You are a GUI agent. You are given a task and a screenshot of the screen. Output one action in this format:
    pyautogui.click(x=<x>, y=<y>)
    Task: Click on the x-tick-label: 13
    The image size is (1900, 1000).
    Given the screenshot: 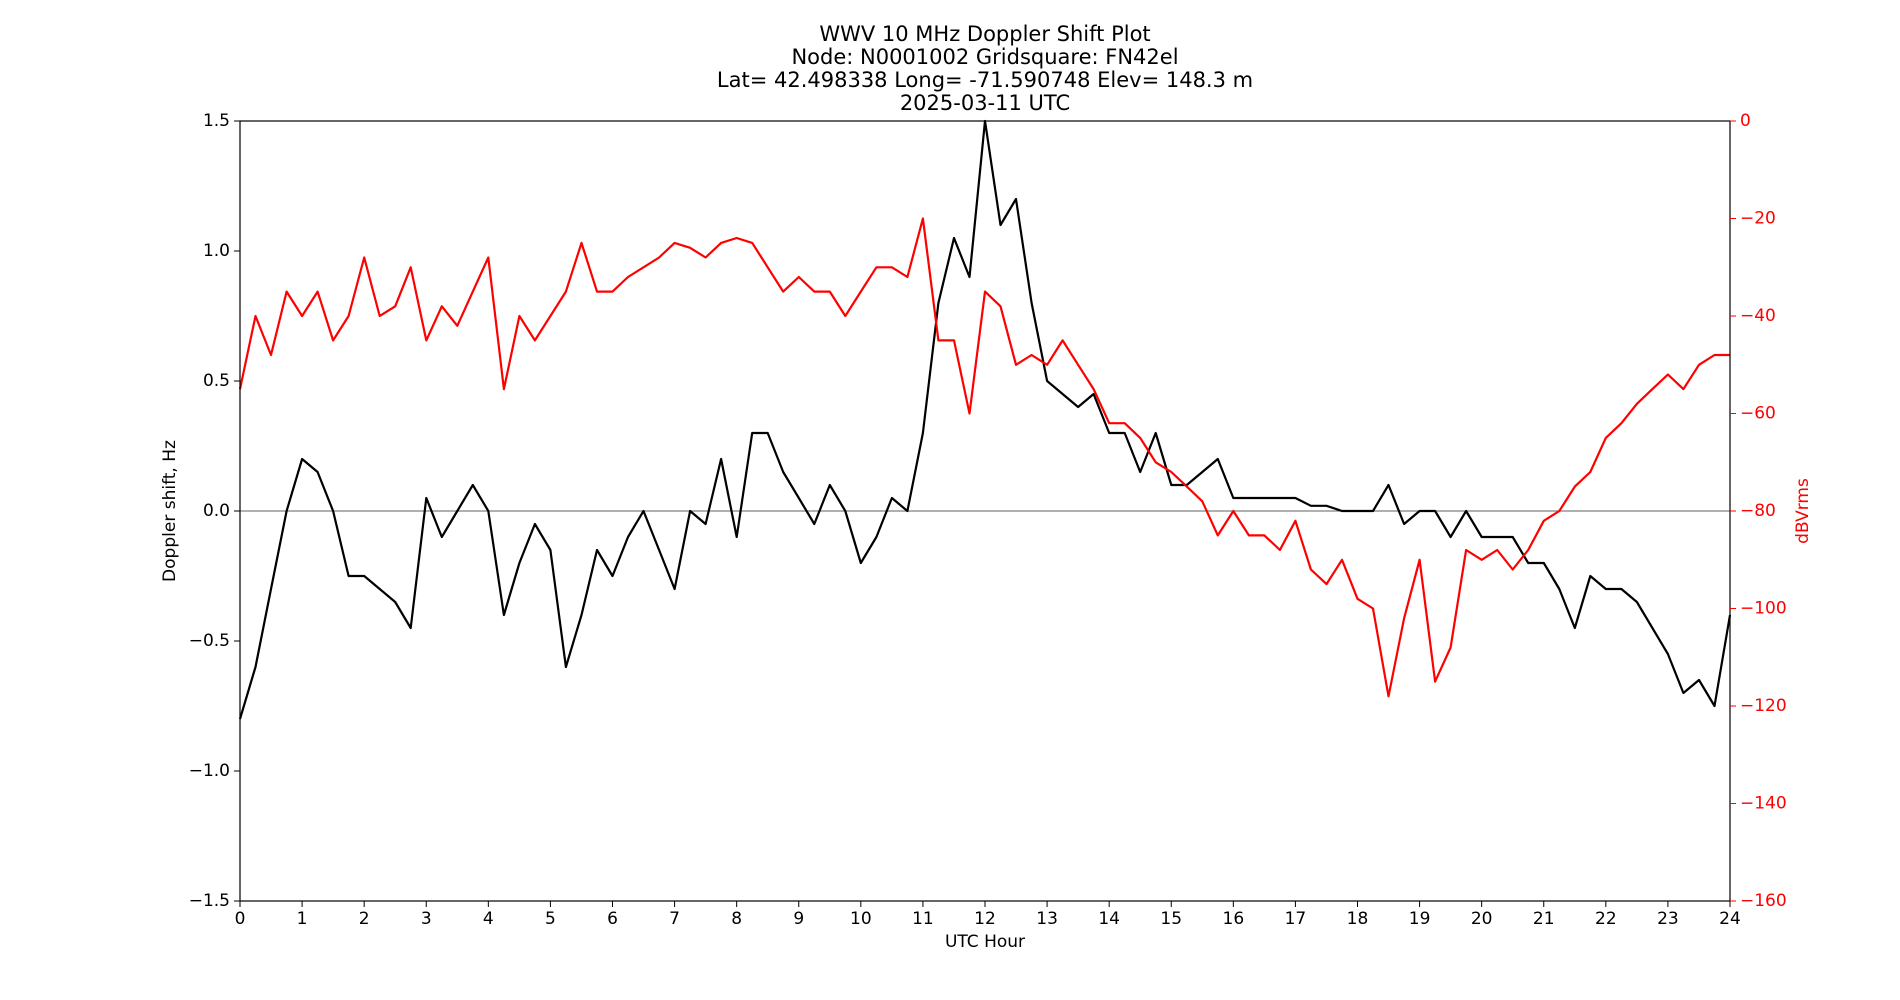 What is the action you would take?
    pyautogui.click(x=1047, y=919)
    